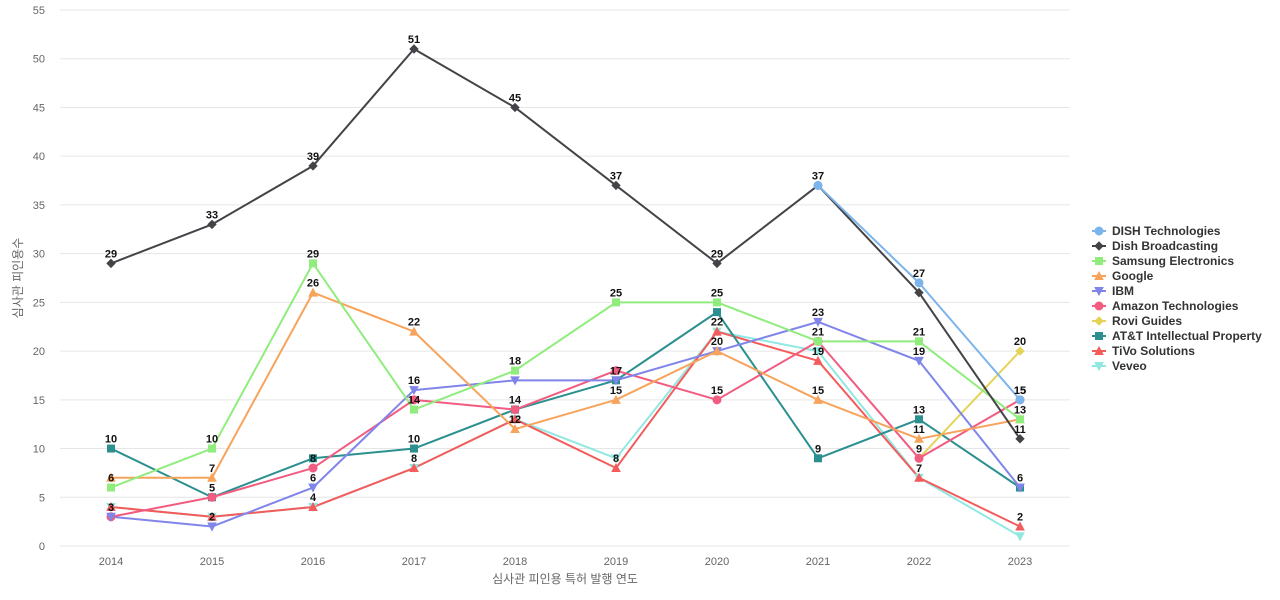 Image resolution: width=1280 pixels, height=600 pixels. What do you see at coordinates (515, 420) in the screenshot?
I see `data-label: 12` at bounding box center [515, 420].